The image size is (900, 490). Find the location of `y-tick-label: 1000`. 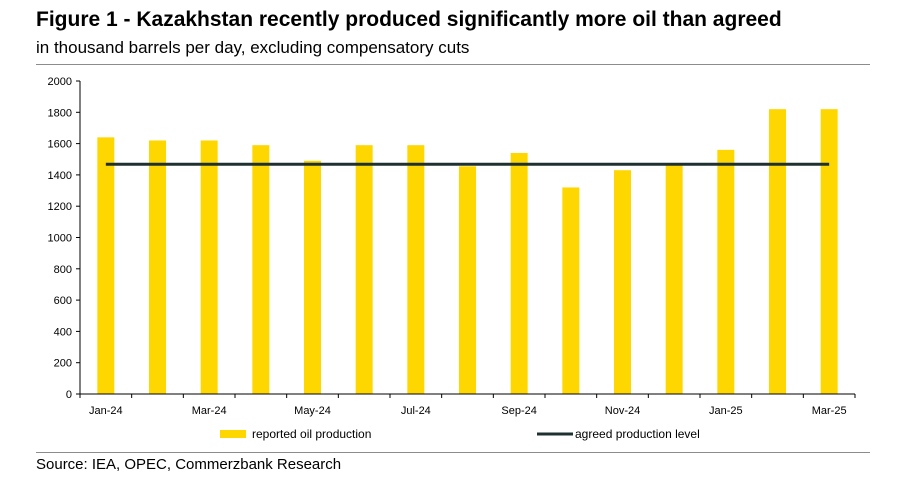

y-tick-label: 1000 is located at coordinates (60, 239).